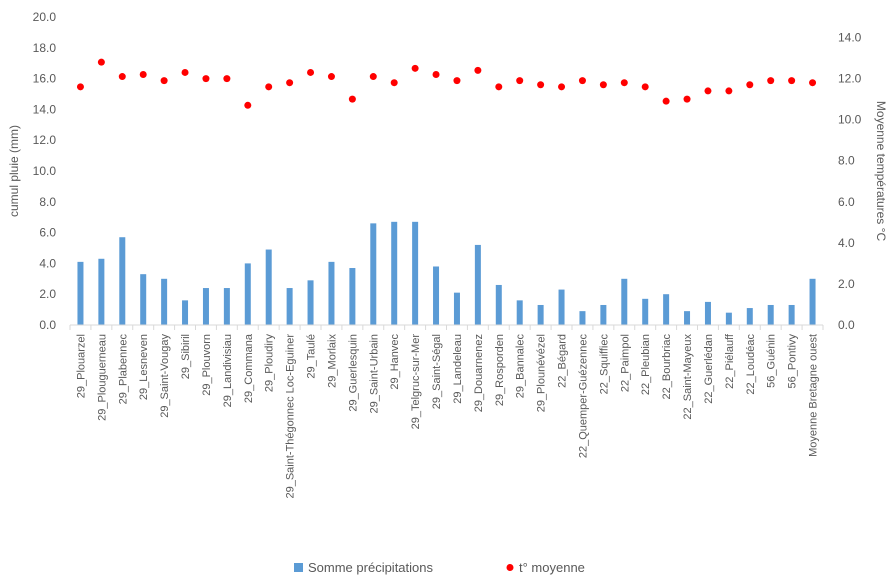 This screenshot has width=887, height=585. Describe the element at coordinates (850, 120) in the screenshot. I see `y-right-tick-label: 10.0` at that location.